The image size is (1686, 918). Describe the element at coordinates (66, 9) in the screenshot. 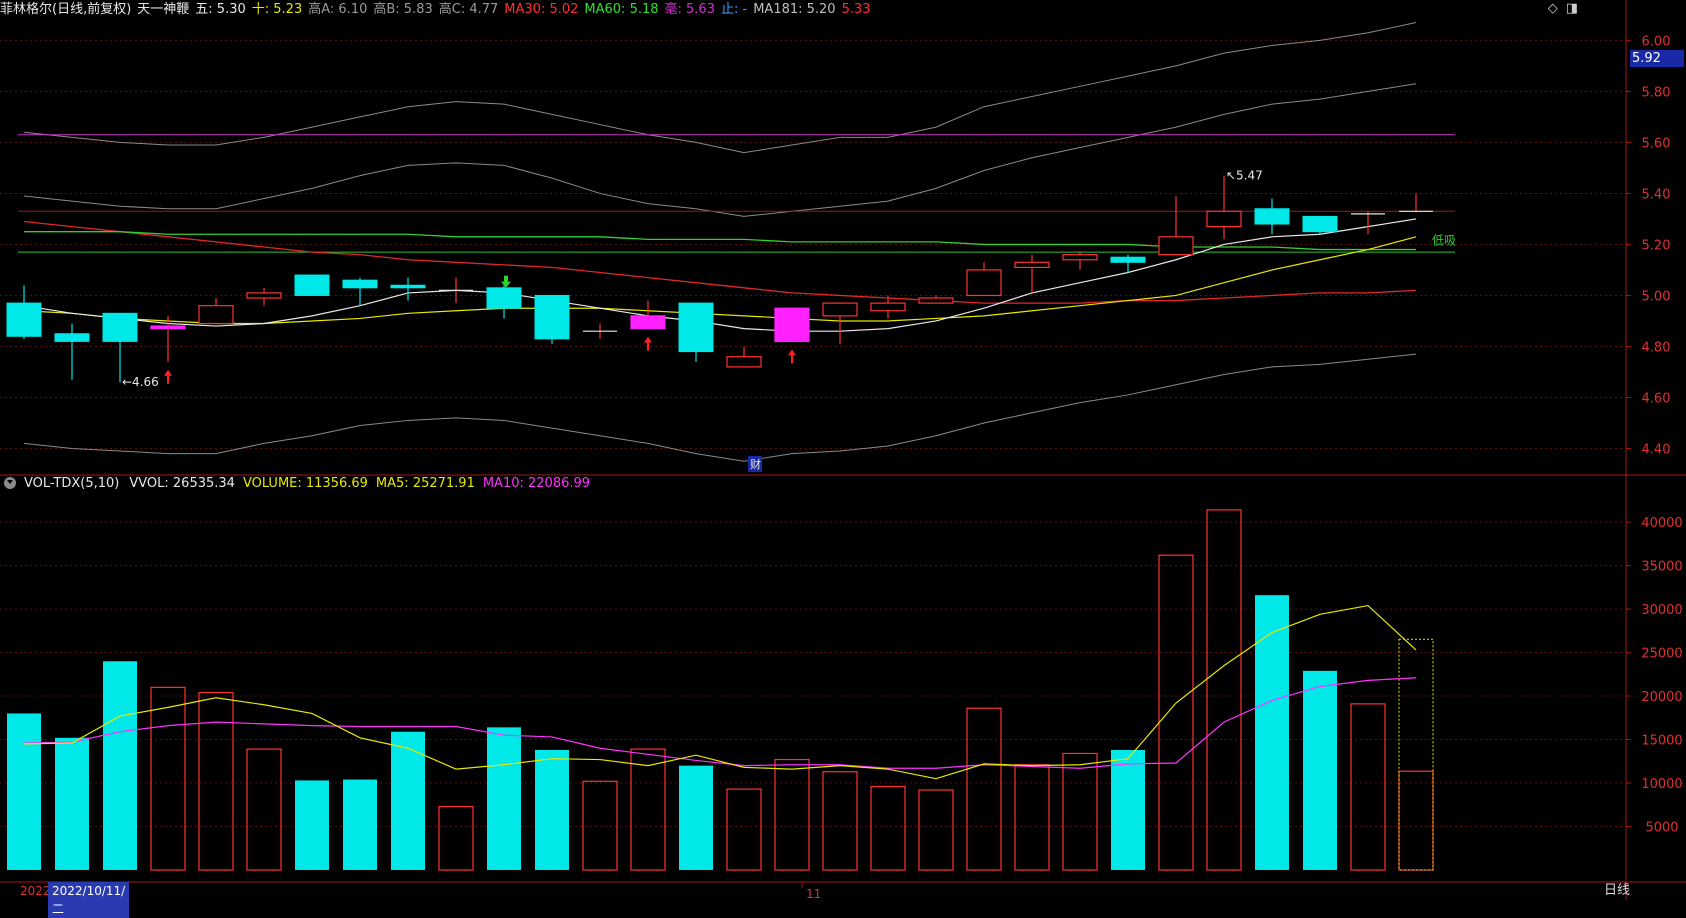

I see `stock-name: 菲林格尔(日线,前复权)` at that location.